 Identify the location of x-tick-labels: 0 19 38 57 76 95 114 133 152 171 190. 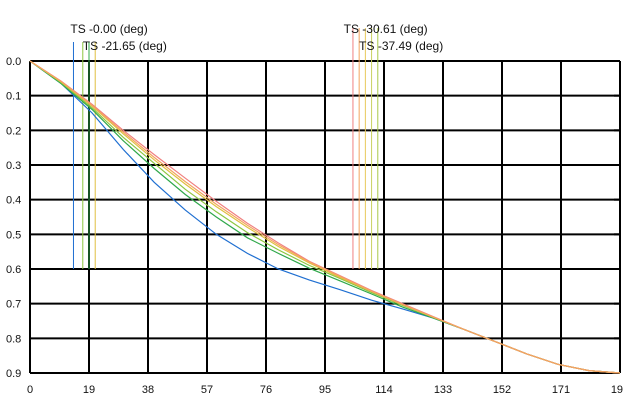
(325, 390).